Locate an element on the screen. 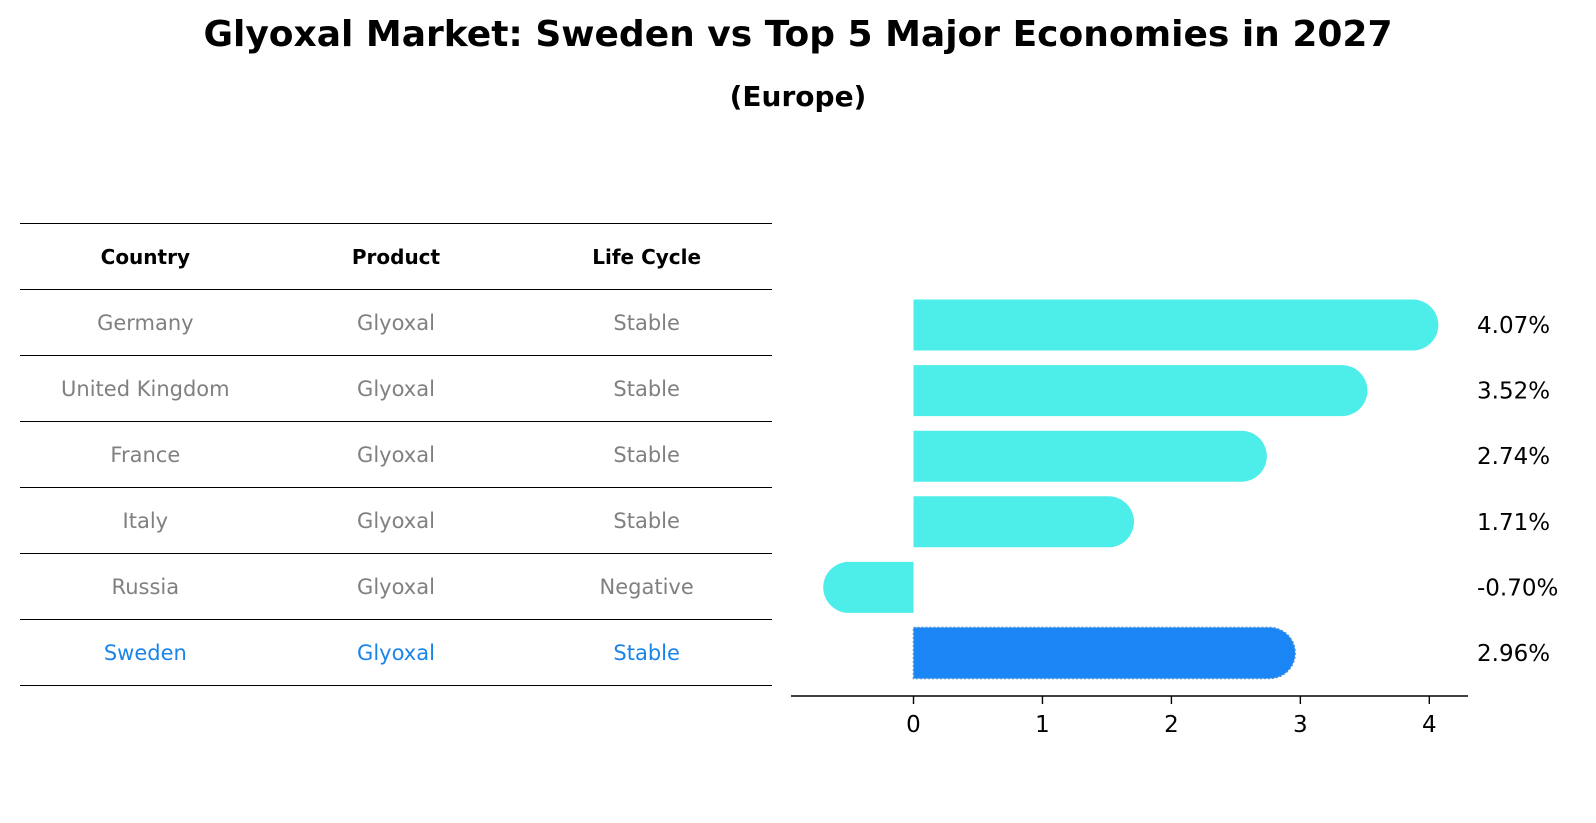 The height and width of the screenshot is (823, 1596). header-country: Country is located at coordinates (145, 256).